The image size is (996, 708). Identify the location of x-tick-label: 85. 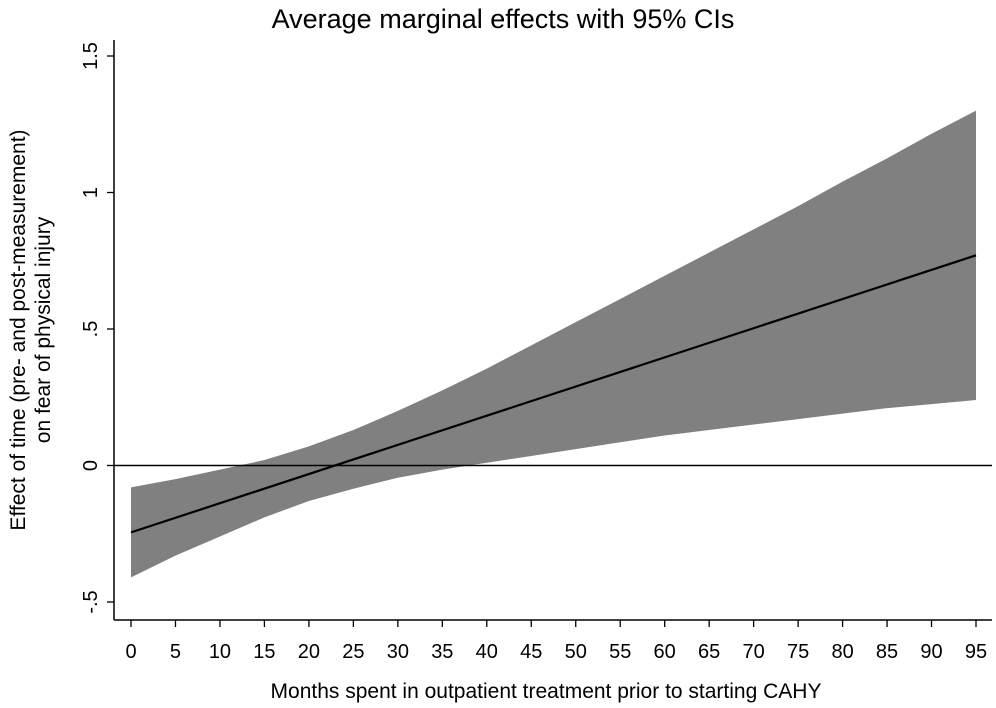
(887, 652).